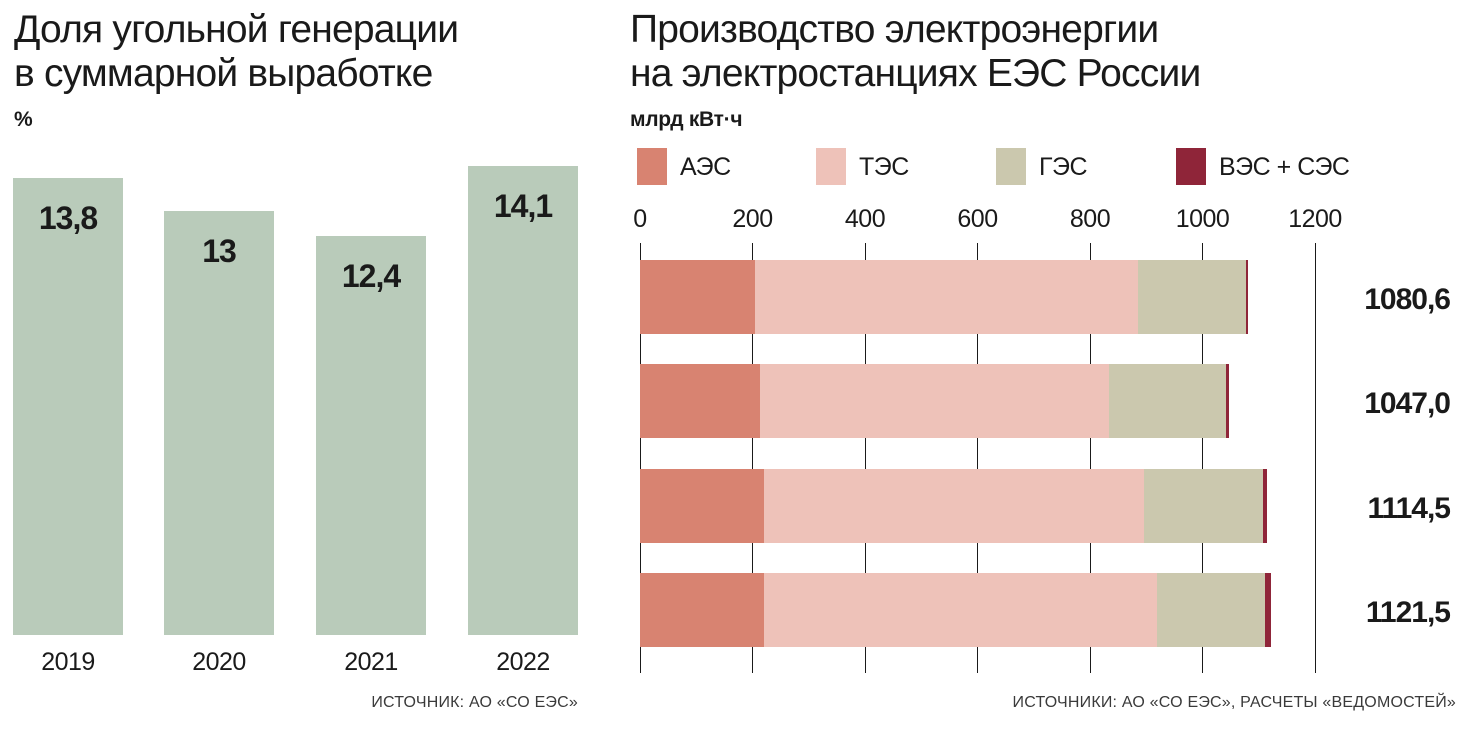 This screenshot has height=730, width=1462. I want to click on row-total-1: 1080,6, so click(1407, 299).